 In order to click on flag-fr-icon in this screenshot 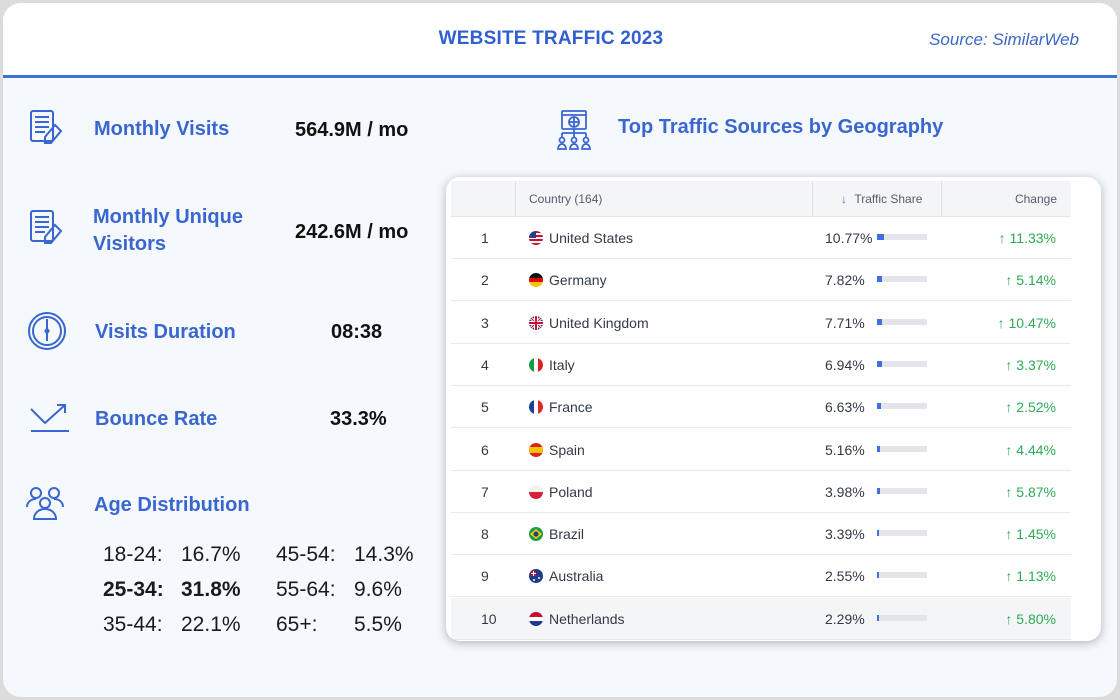, I will do `click(536, 407)`.